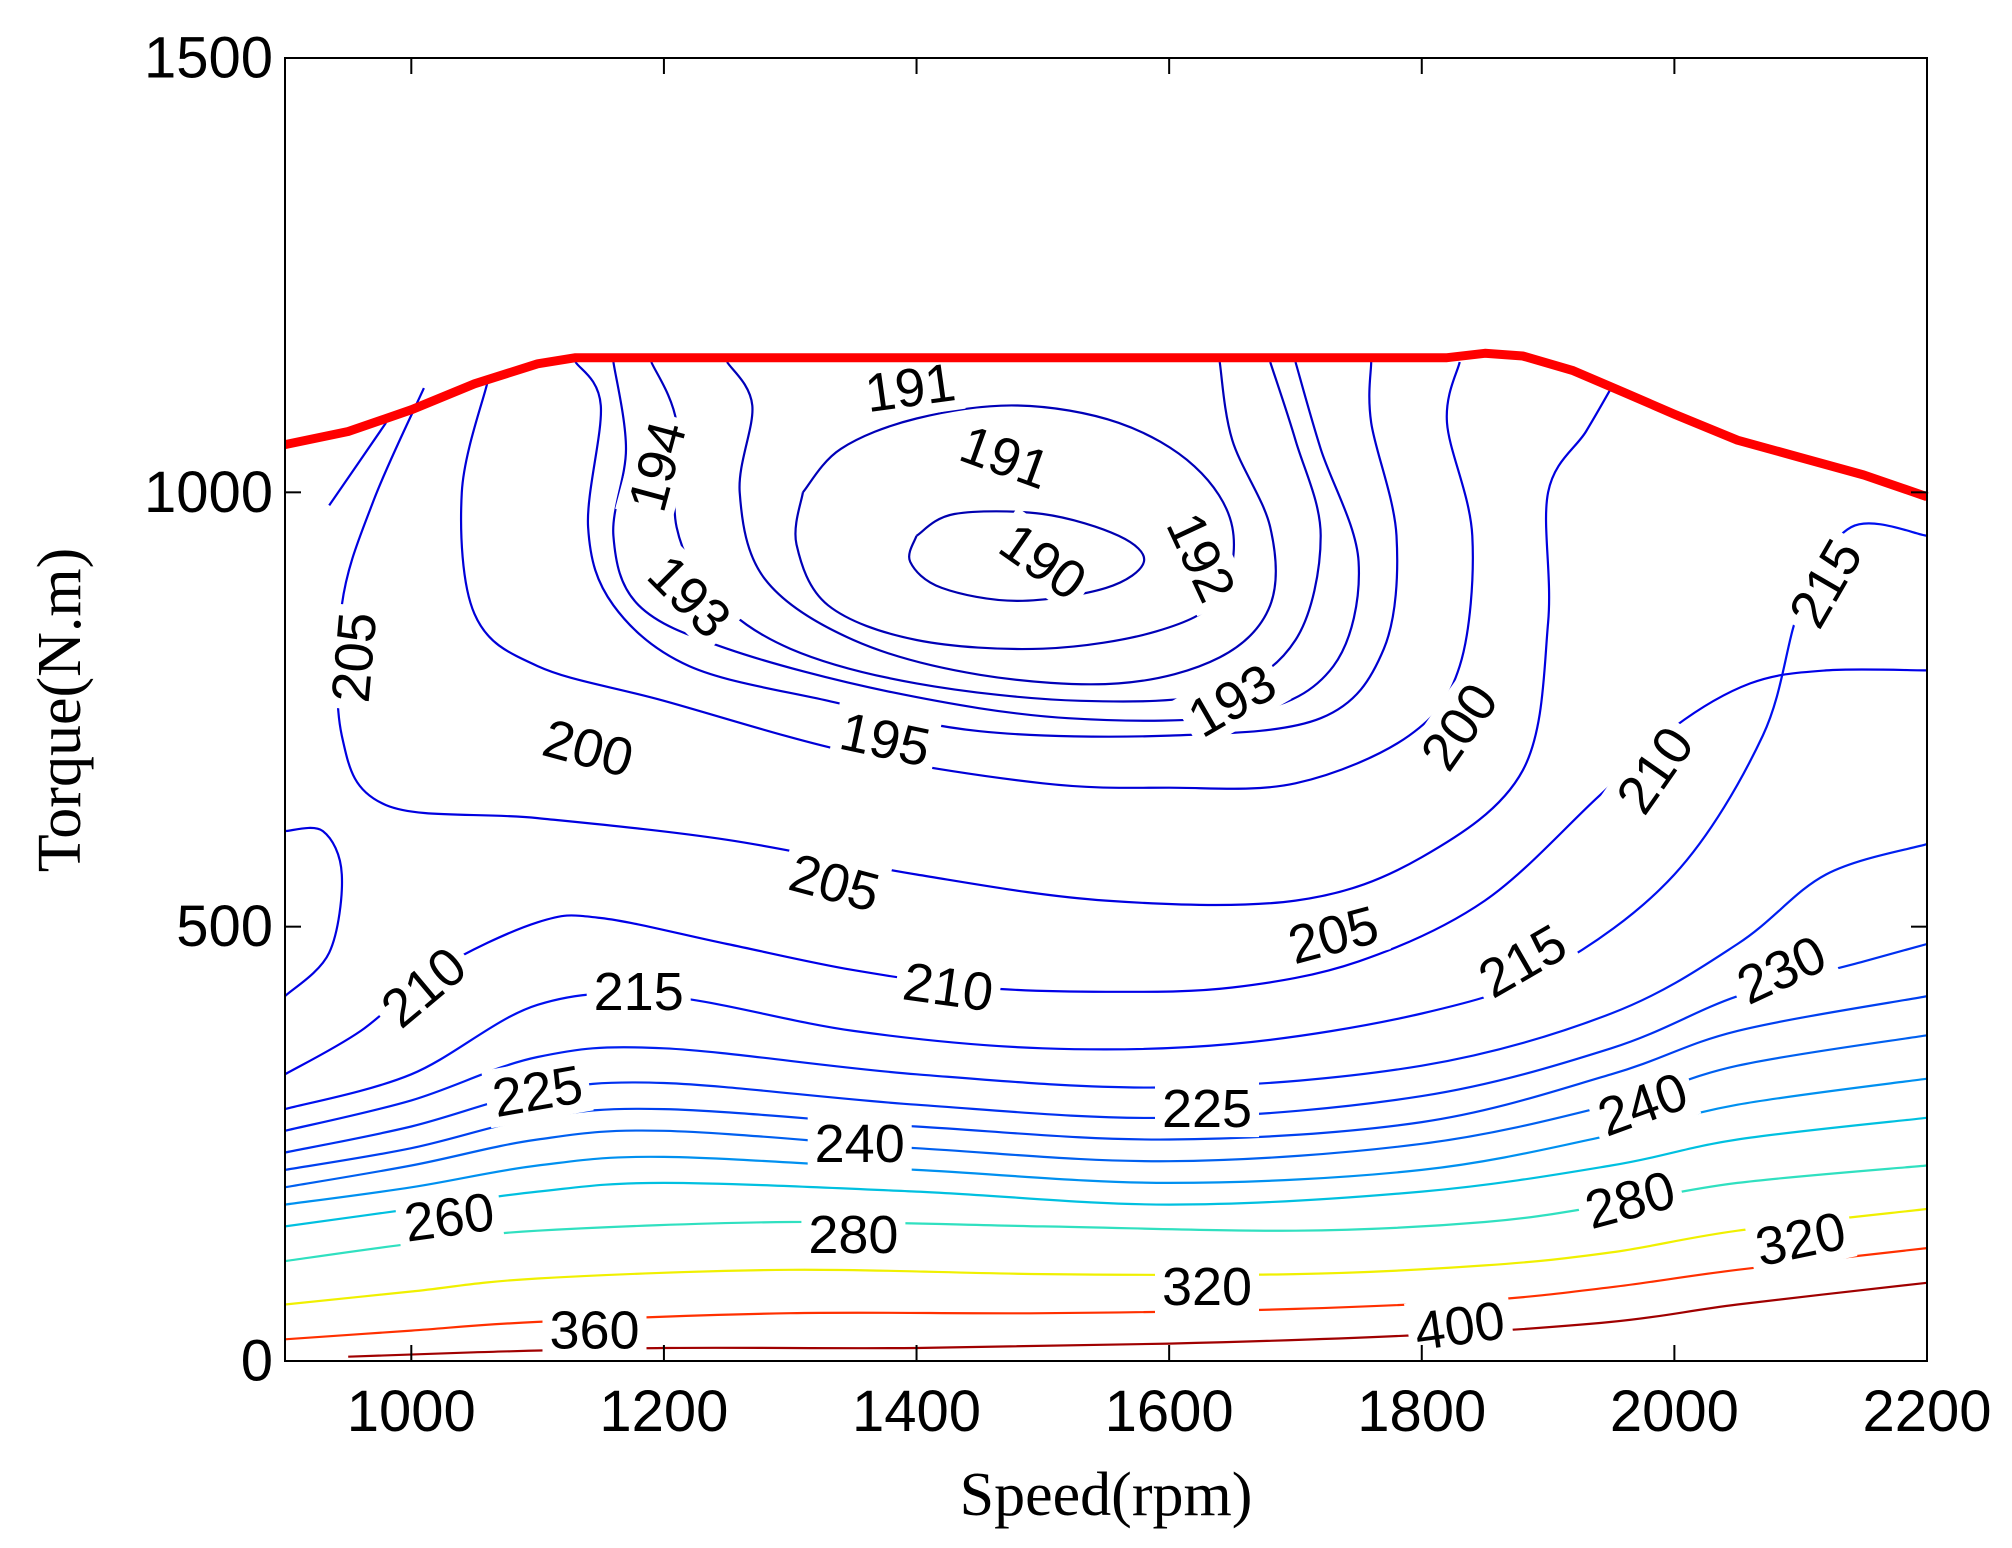 The height and width of the screenshot is (1548, 2012). I want to click on contour-label: 205, so click(355, 657).